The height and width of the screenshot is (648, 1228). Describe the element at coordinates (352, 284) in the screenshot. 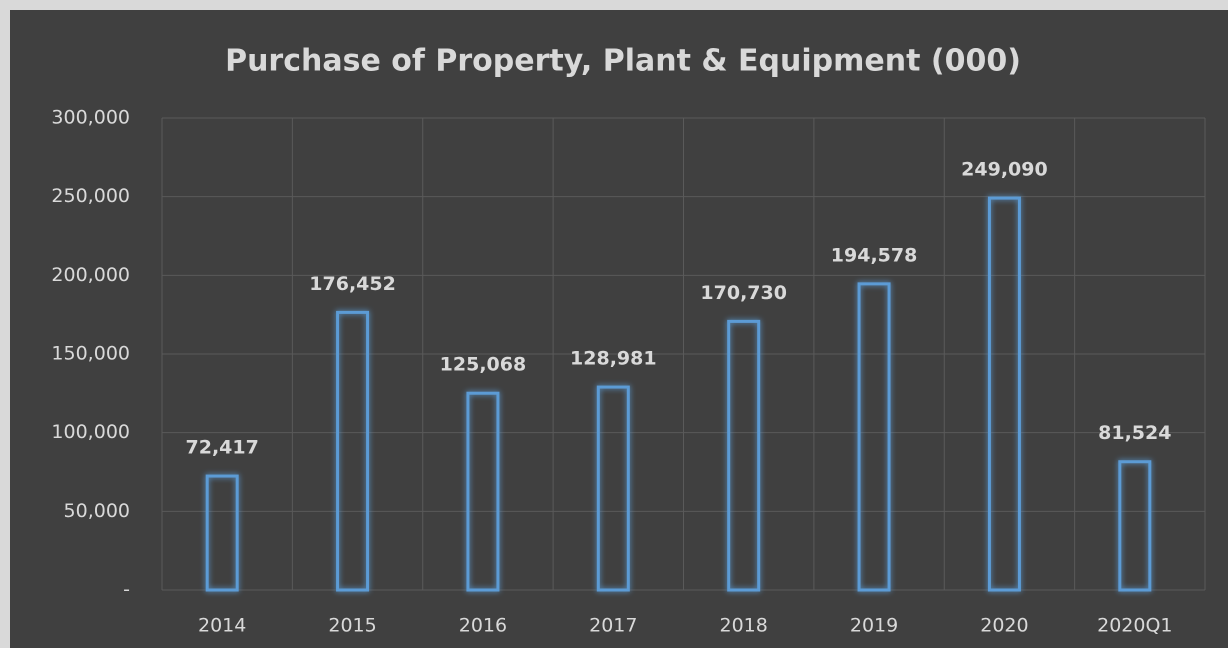

I see `data-label: 176,452` at that location.